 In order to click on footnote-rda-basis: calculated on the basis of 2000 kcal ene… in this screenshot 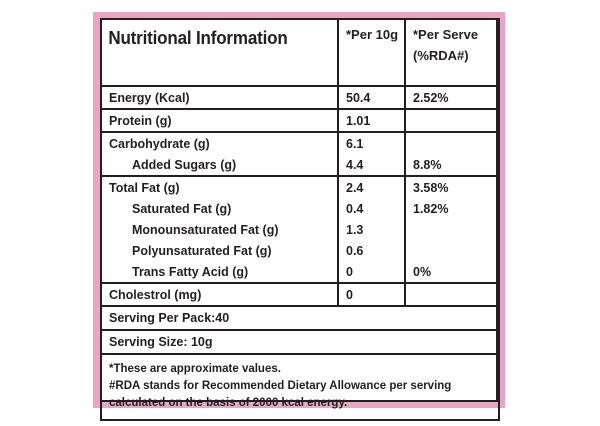, I will do `click(228, 403)`.